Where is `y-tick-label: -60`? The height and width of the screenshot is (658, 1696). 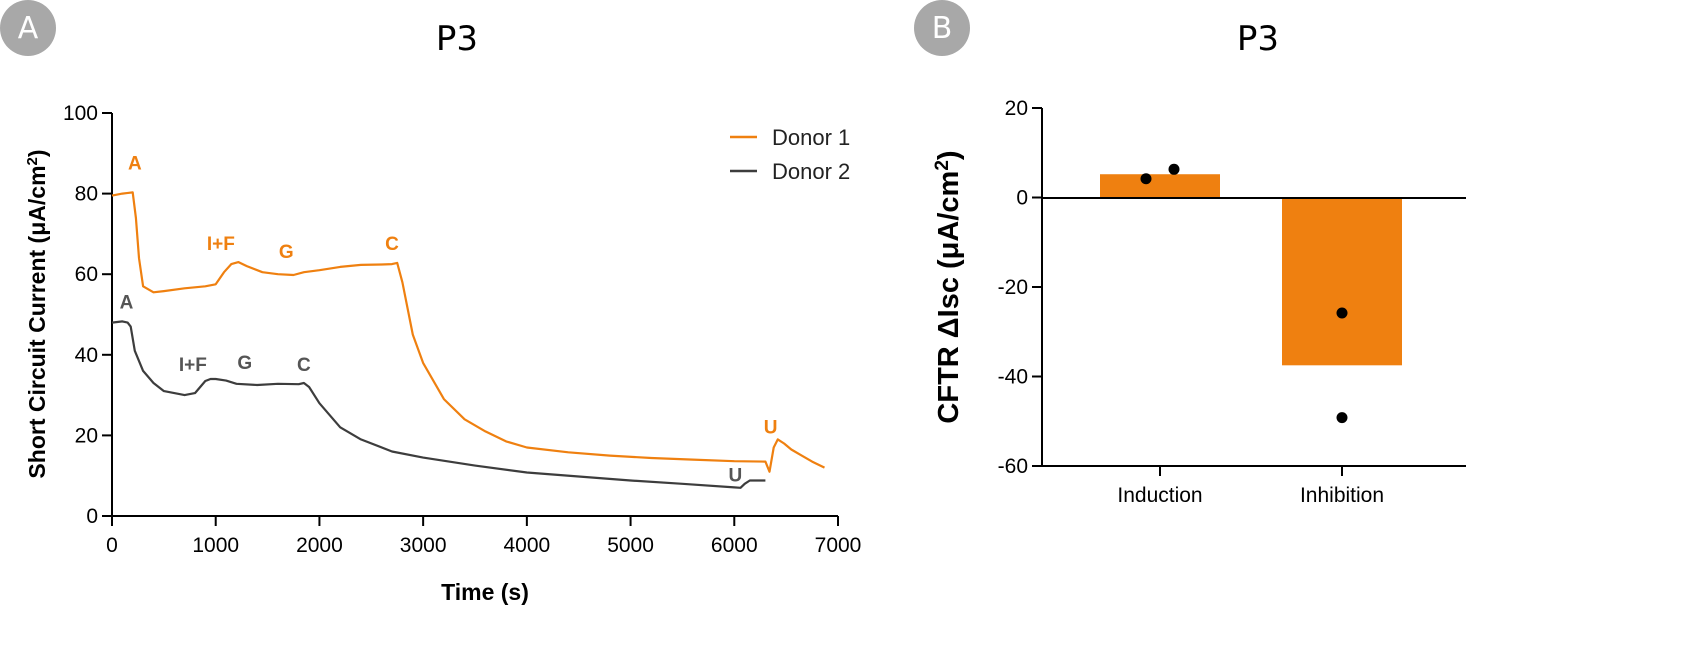 y-tick-label: -60 is located at coordinates (1013, 466).